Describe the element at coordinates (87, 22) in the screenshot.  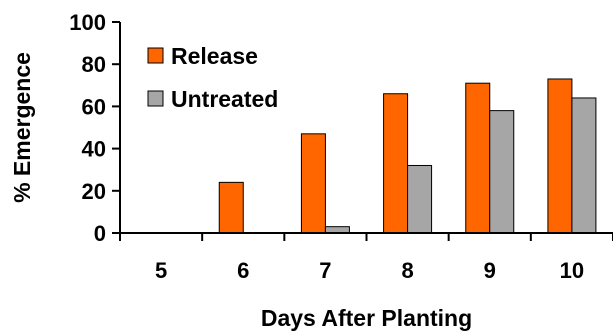
I see `y-tick-label-100: 100` at that location.